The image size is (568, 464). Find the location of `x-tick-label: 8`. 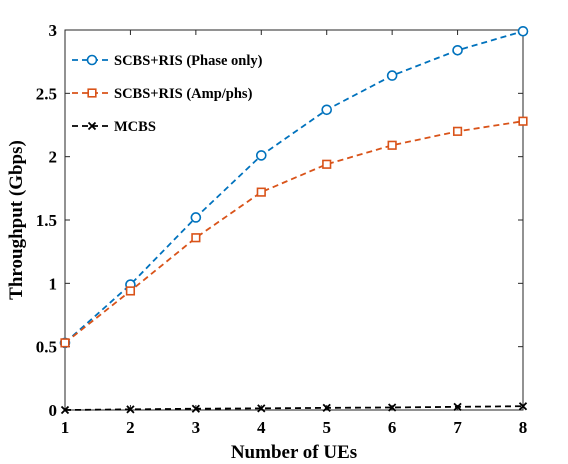

x-tick-label: 8 is located at coordinates (523, 427).